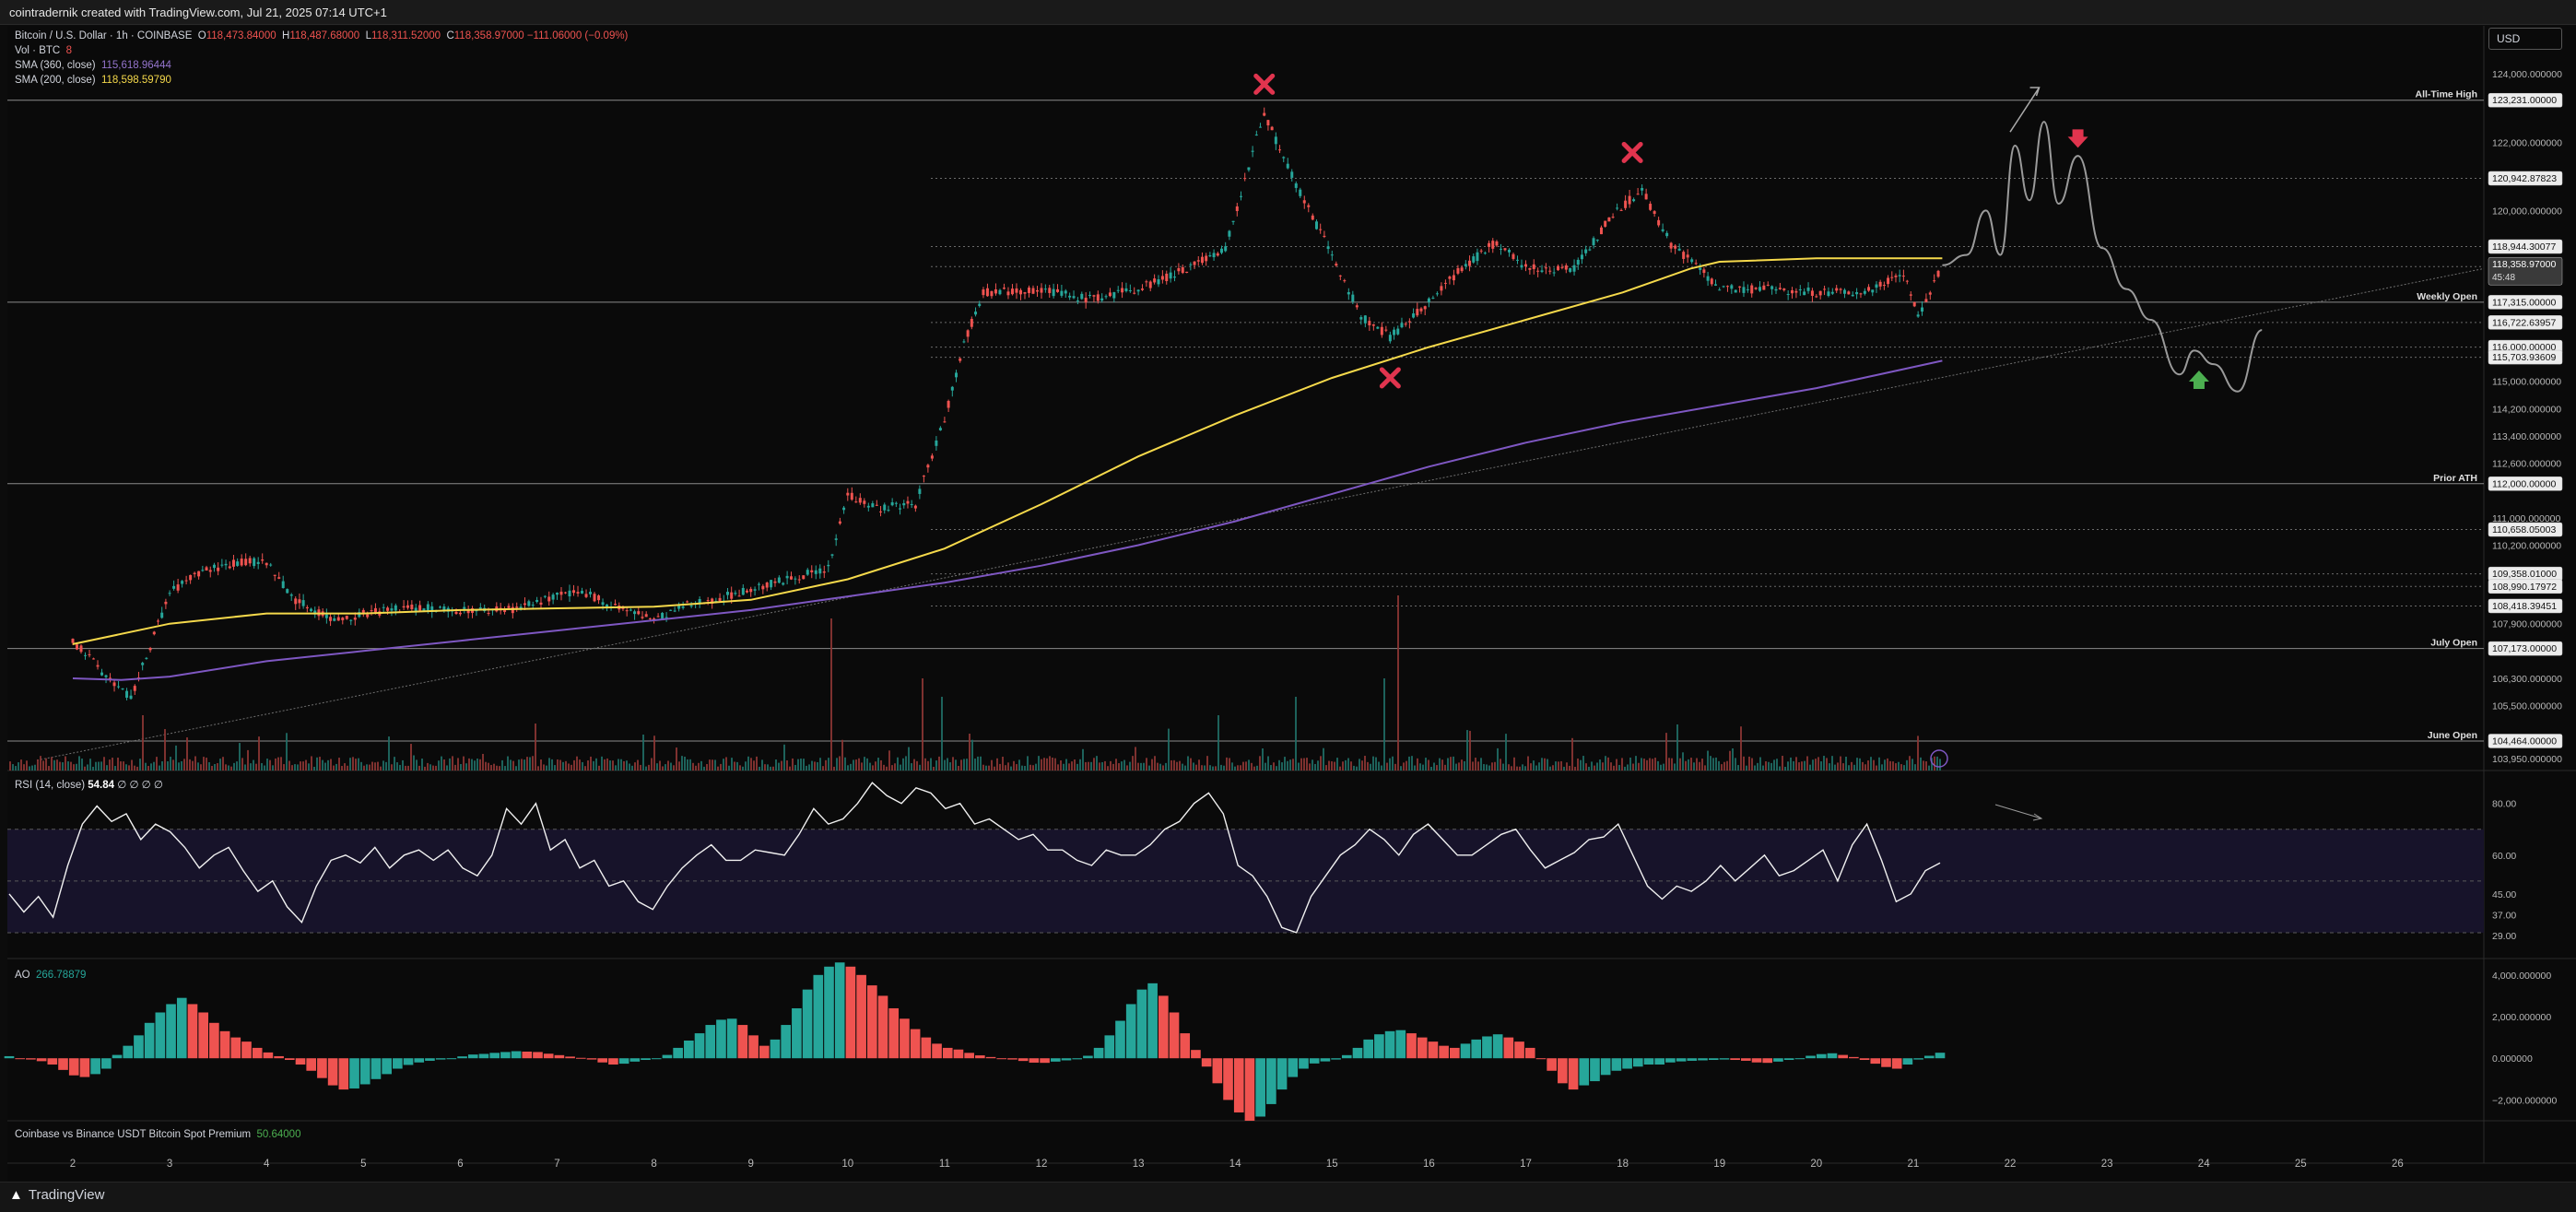  What do you see at coordinates (1719, 1164) in the screenshot?
I see `time-tick-label: 19` at bounding box center [1719, 1164].